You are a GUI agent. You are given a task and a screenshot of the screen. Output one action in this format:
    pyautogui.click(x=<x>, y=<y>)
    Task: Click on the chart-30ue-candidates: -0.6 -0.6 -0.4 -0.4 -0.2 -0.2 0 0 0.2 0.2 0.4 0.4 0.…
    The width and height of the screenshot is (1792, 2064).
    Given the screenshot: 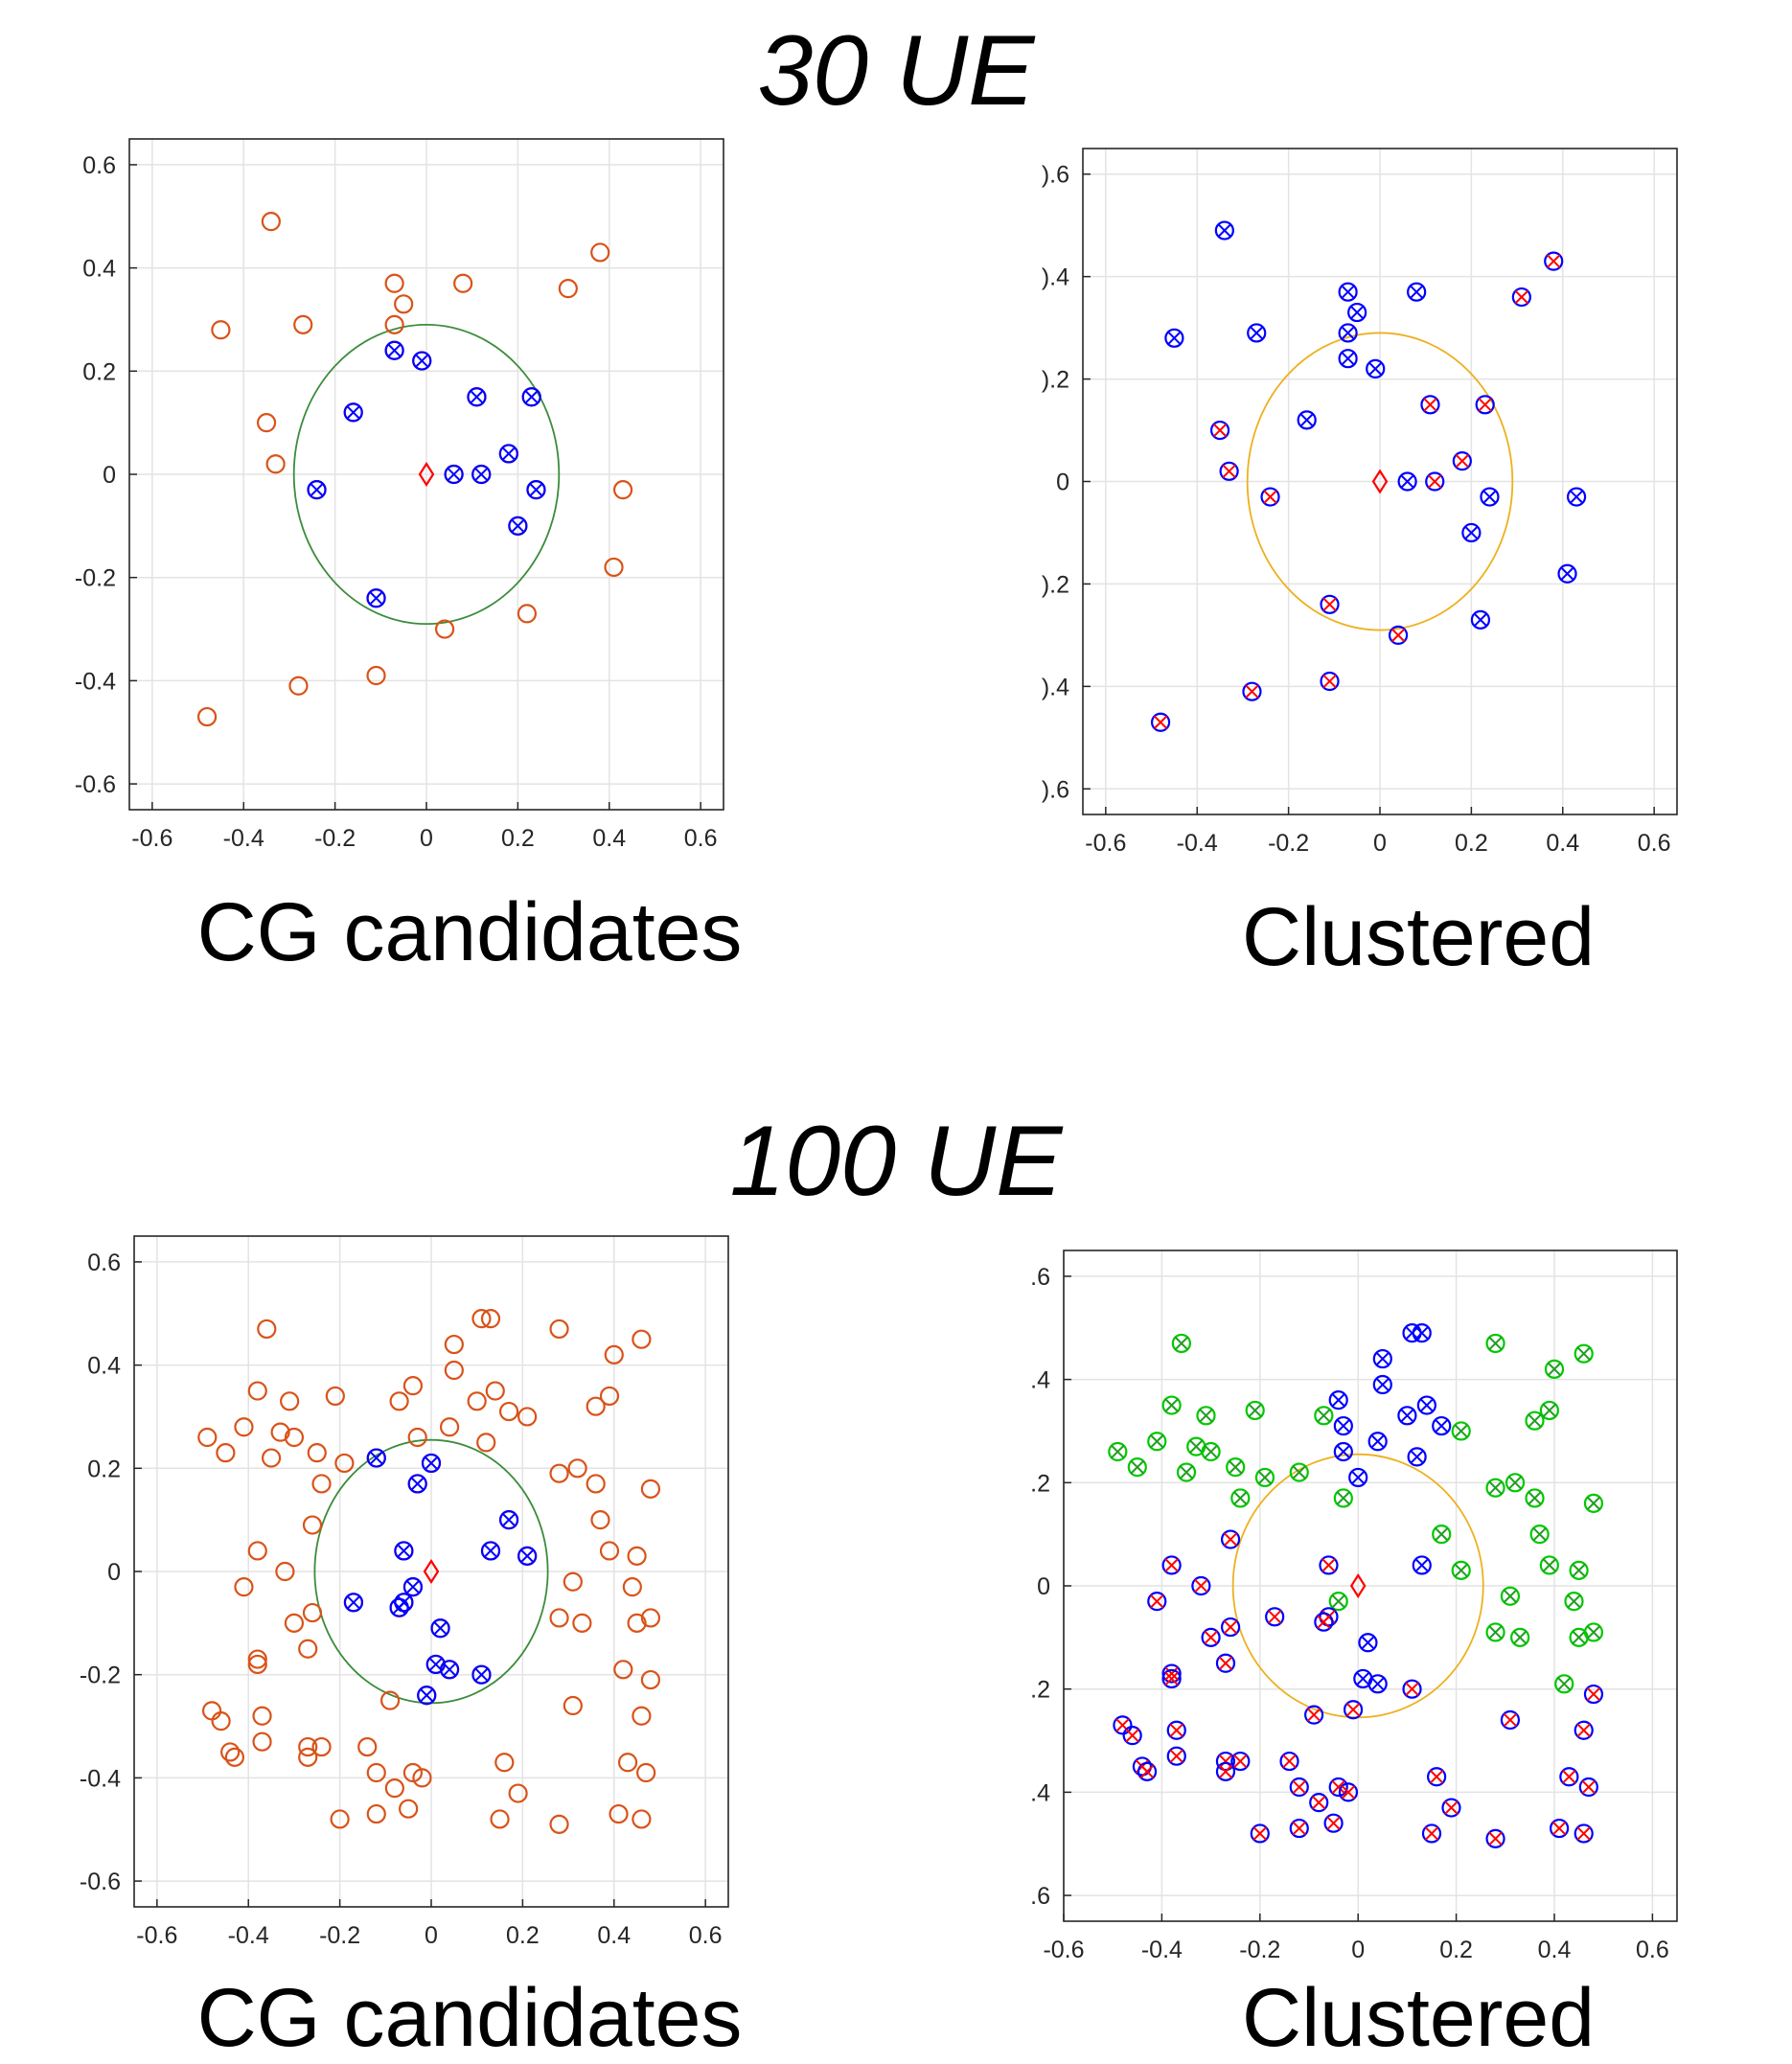 What is the action you would take?
    pyautogui.click(x=399, y=493)
    